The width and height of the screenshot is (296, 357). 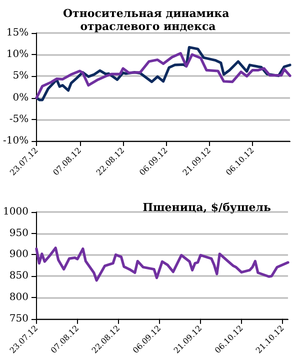 What do you see at coordinates (20, 76) in the screenshot?
I see `y-tick-label: 5%` at bounding box center [20, 76].